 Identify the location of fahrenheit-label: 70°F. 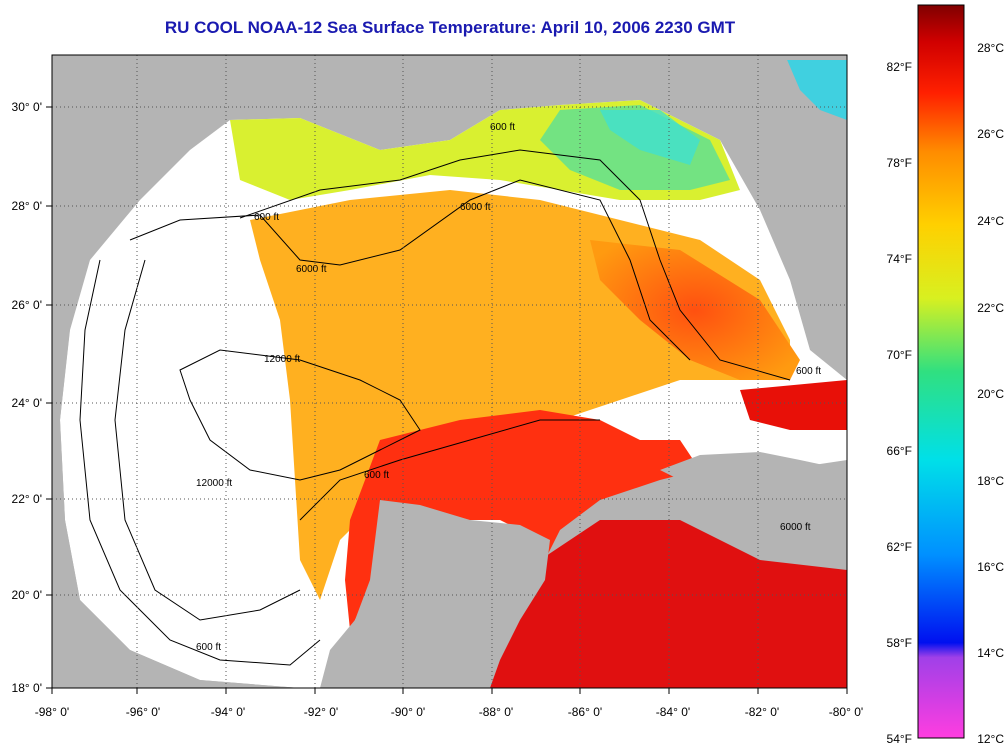
(899, 355).